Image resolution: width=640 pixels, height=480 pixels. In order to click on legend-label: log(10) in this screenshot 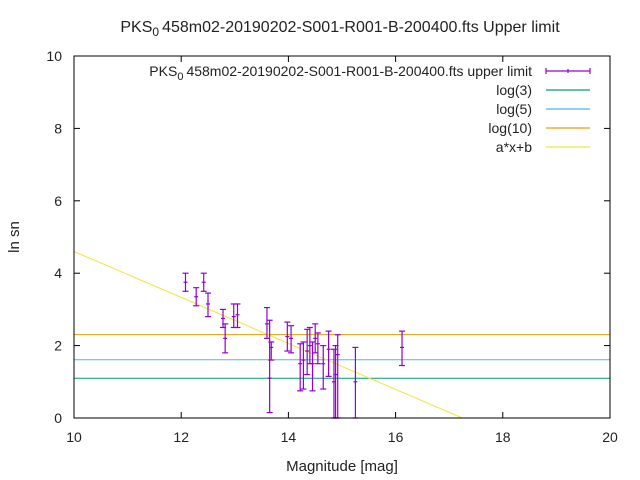, I will do `click(510, 128)`.